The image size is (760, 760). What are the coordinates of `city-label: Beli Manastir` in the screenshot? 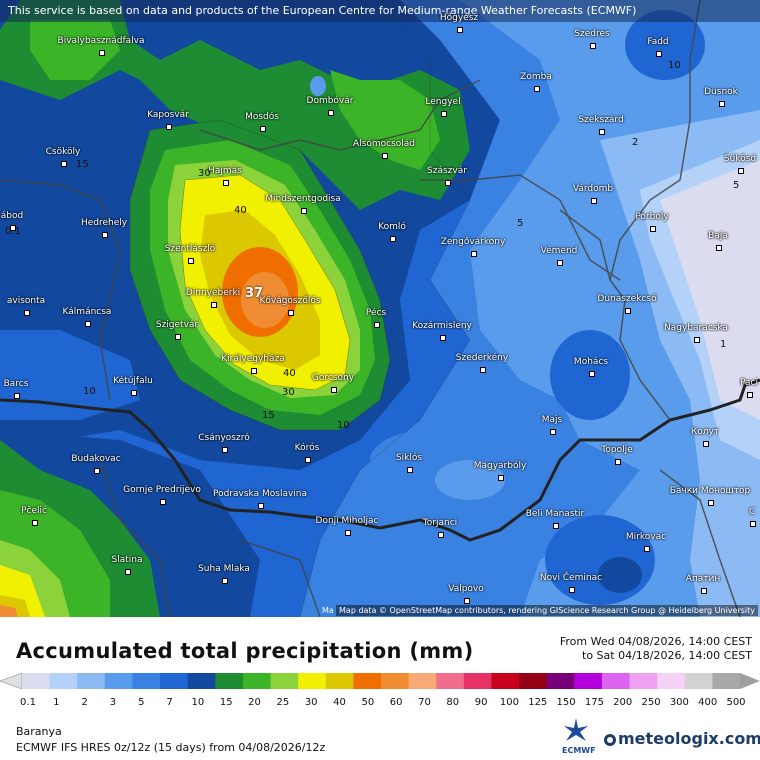 It's located at (555, 514).